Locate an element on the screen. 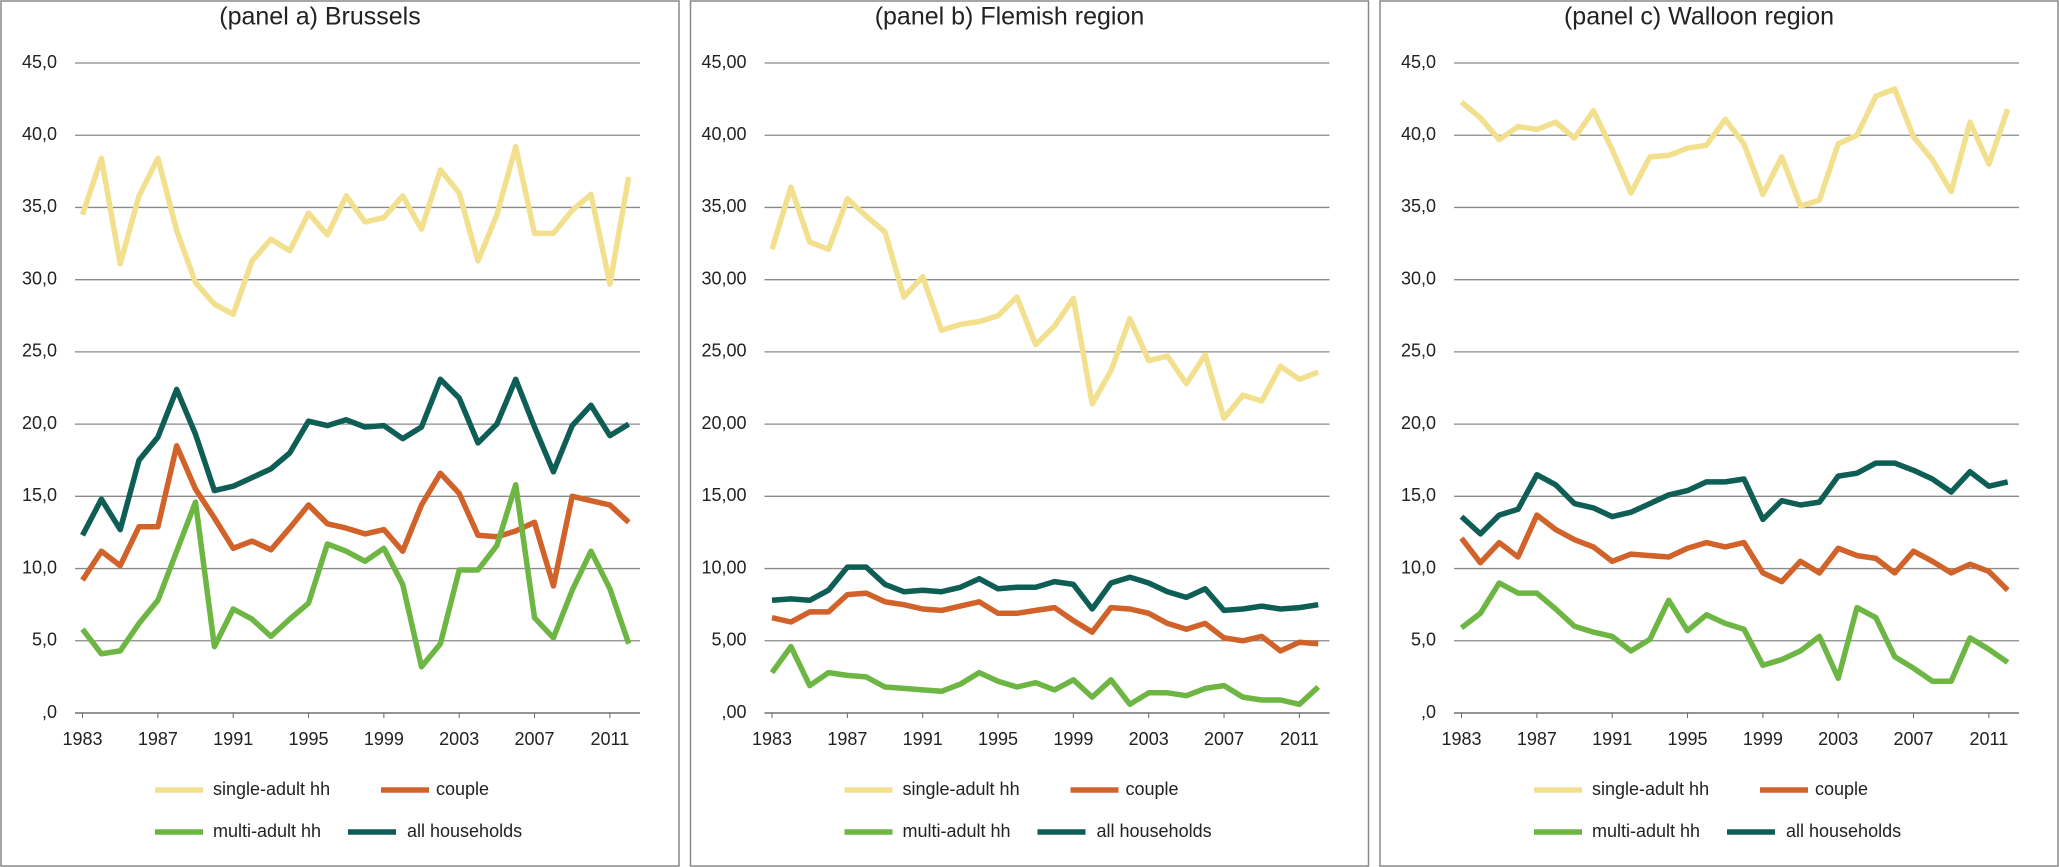 The width and height of the screenshot is (2059, 867). y-tick-label: 25,00 is located at coordinates (723, 351).